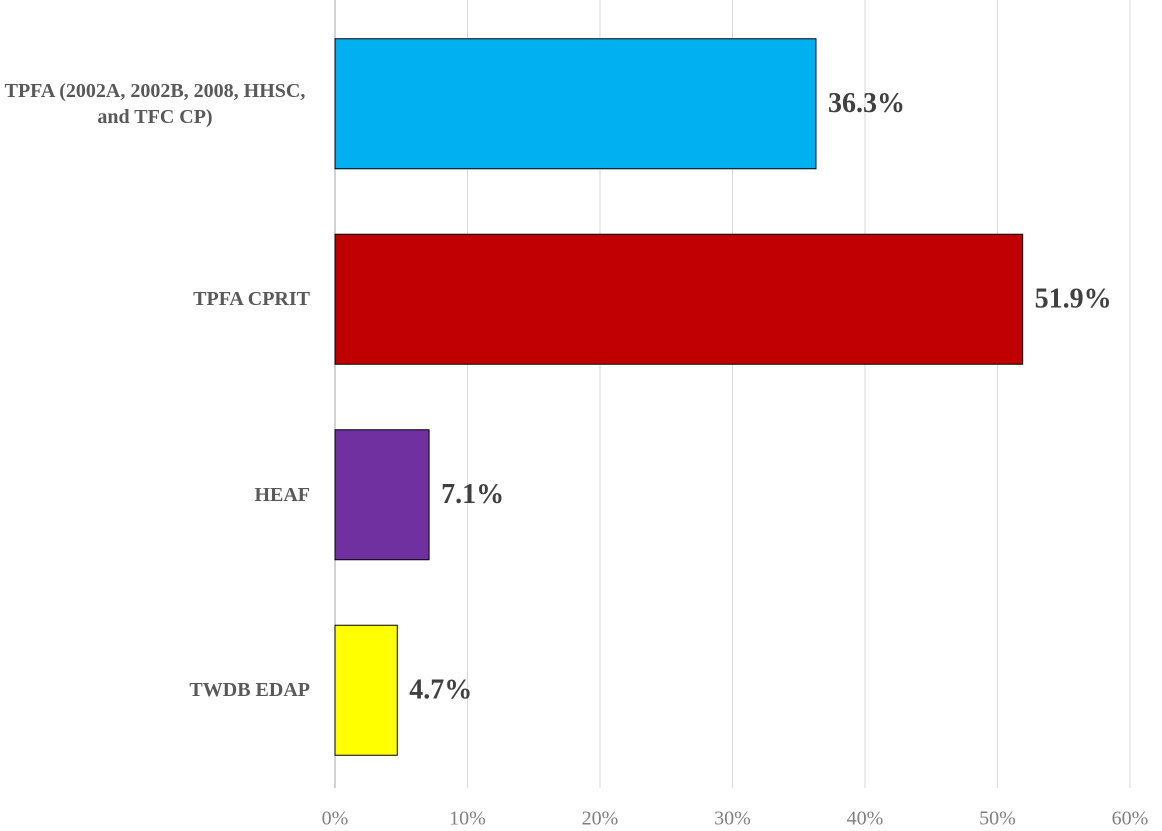 Image resolution: width=1162 pixels, height=831 pixels. What do you see at coordinates (600, 819) in the screenshot?
I see `x-tick-label: 20%` at bounding box center [600, 819].